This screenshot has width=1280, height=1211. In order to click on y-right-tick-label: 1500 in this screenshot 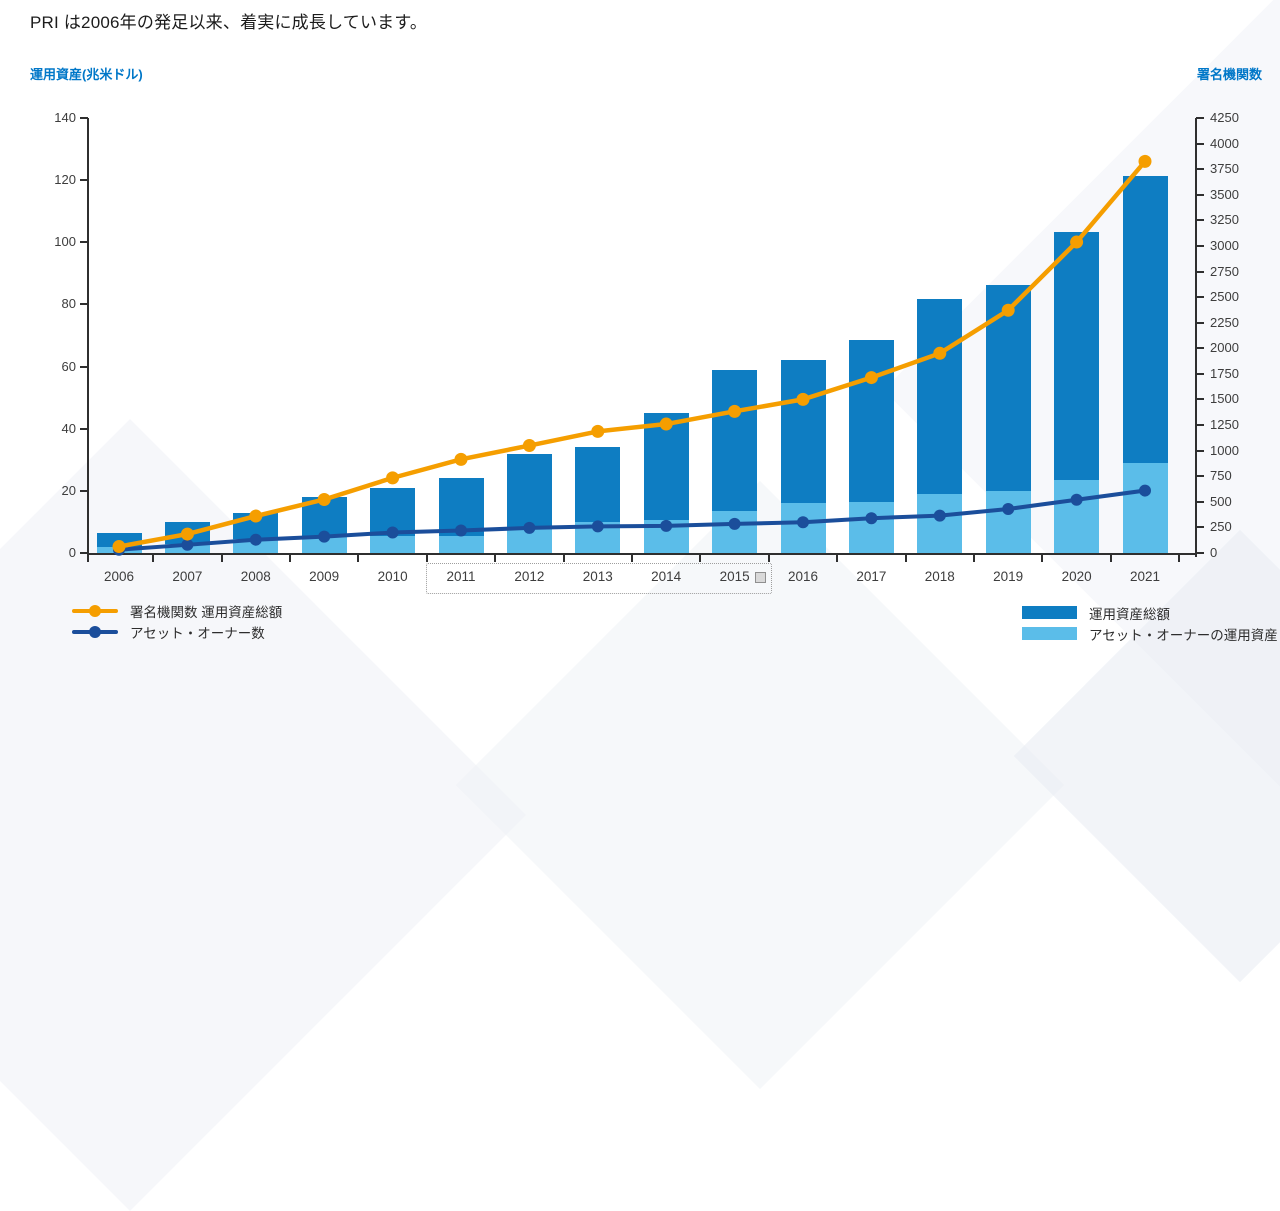, I will do `click(1224, 399)`.